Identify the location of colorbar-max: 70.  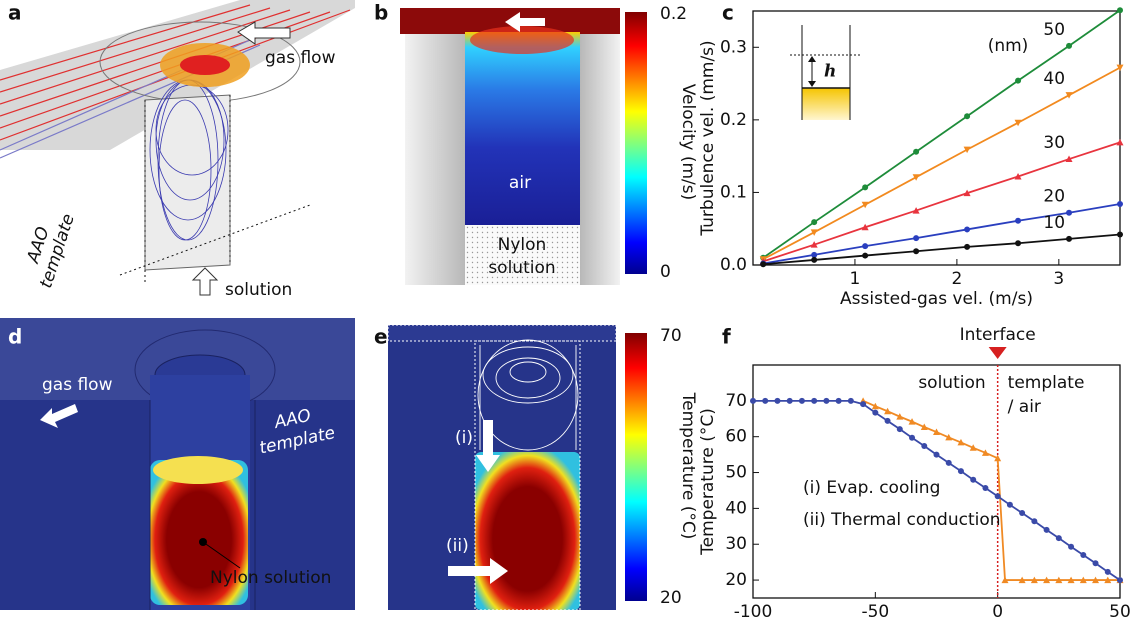
(671, 336).